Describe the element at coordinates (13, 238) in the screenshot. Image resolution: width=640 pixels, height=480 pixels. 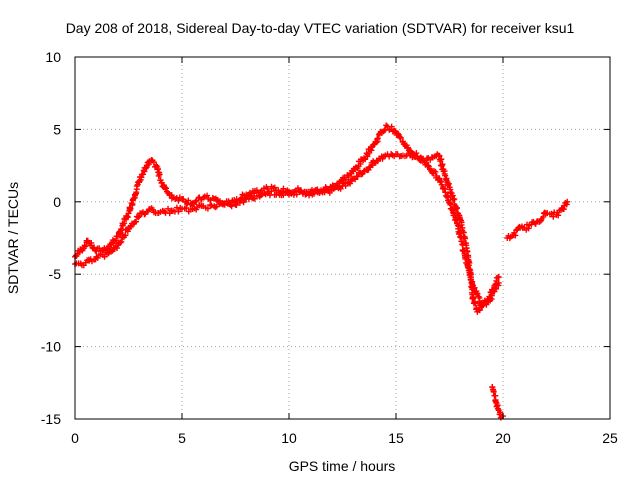
I see `y-axis-label: SDTVAR / TECUs` at that location.